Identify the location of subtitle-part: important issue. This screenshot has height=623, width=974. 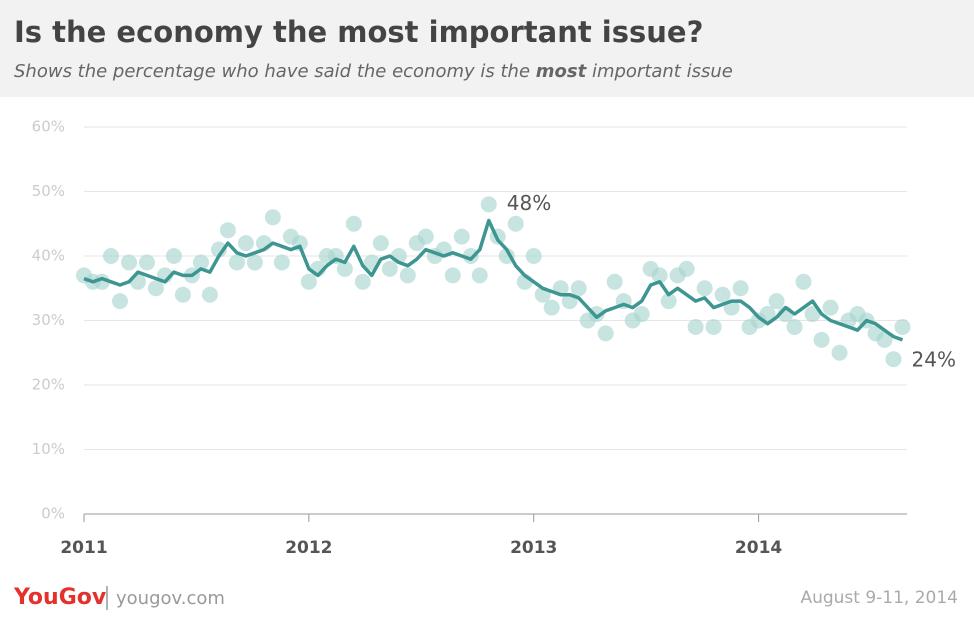
(659, 71).